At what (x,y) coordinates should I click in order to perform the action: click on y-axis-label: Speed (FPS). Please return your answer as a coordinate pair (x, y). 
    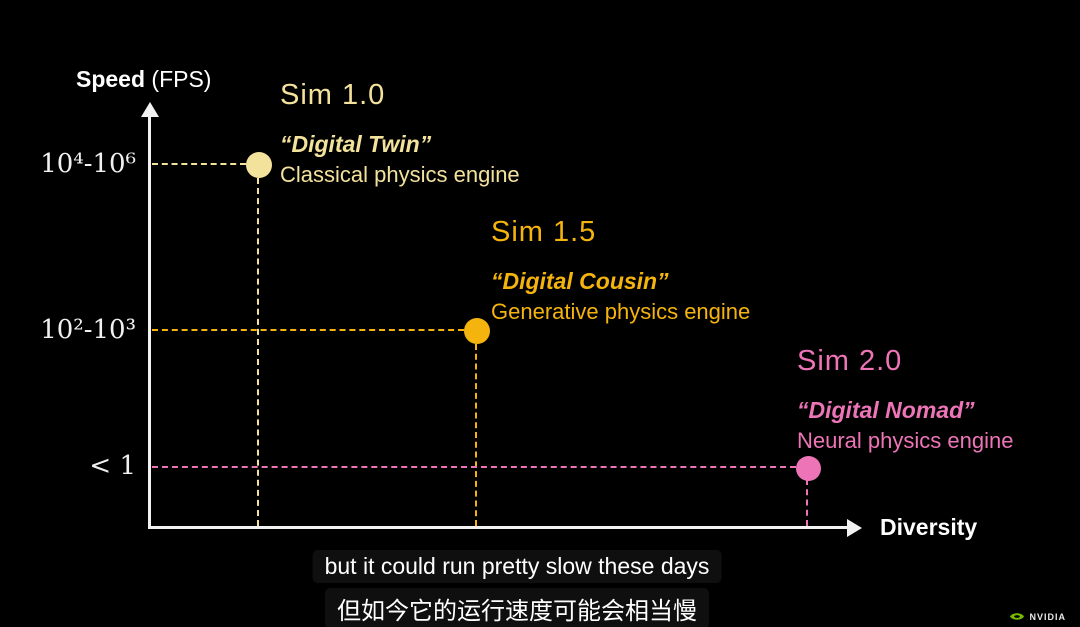
    Looking at the image, I should click on (143, 79).